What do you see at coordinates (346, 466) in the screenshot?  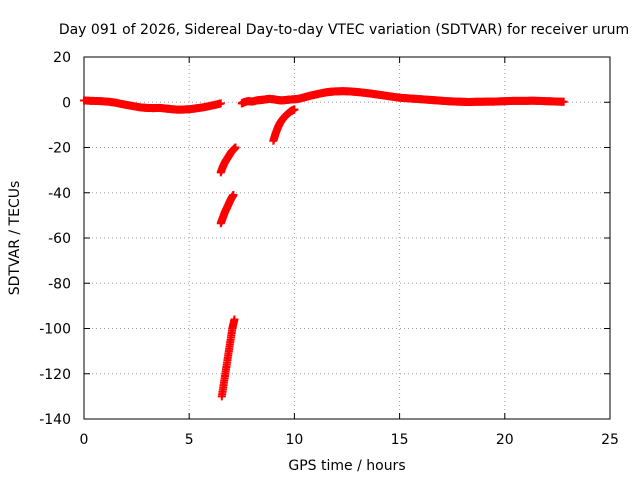 I see `x-axis-label: GPS time / hours` at bounding box center [346, 466].